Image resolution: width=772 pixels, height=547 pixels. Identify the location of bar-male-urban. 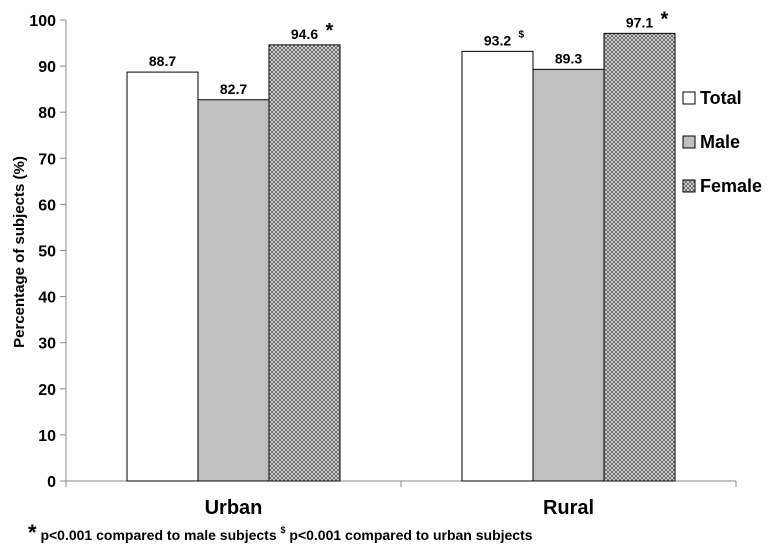
(233, 290).